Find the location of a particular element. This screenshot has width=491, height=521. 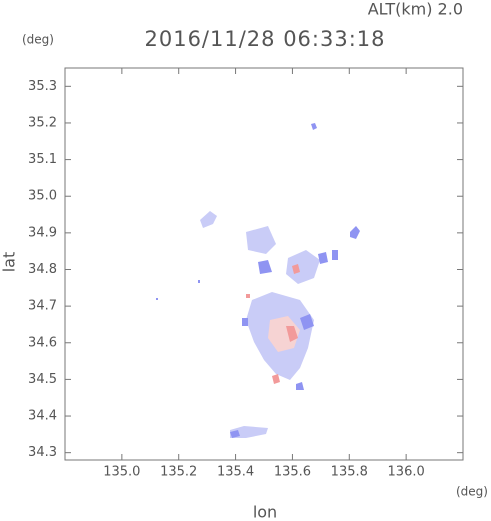

y-tick-label: 34.9 is located at coordinates (42, 232).